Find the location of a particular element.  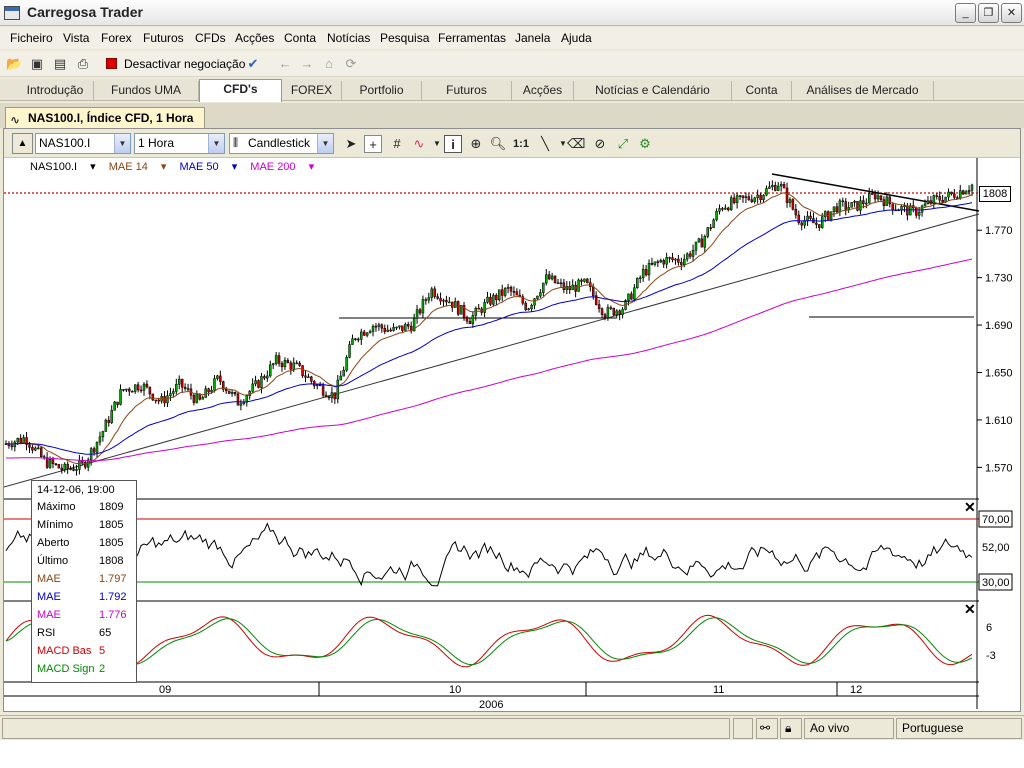

menu-vista: Vista is located at coordinates (76, 38).